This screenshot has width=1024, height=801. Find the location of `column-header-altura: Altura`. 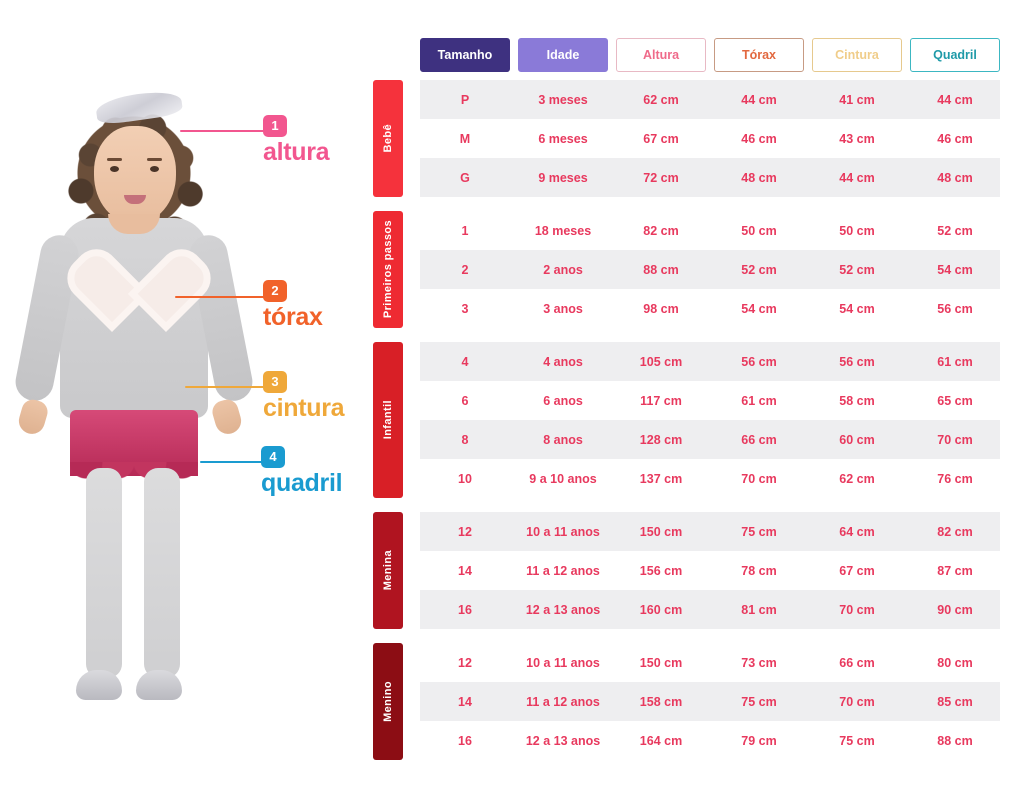

column-header-altura: Altura is located at coordinates (661, 55).